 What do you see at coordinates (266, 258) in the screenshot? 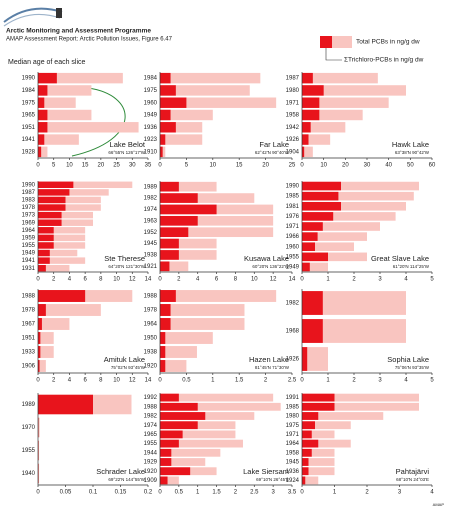
I see `panel-title: Kusawa Lake` at bounding box center [266, 258].